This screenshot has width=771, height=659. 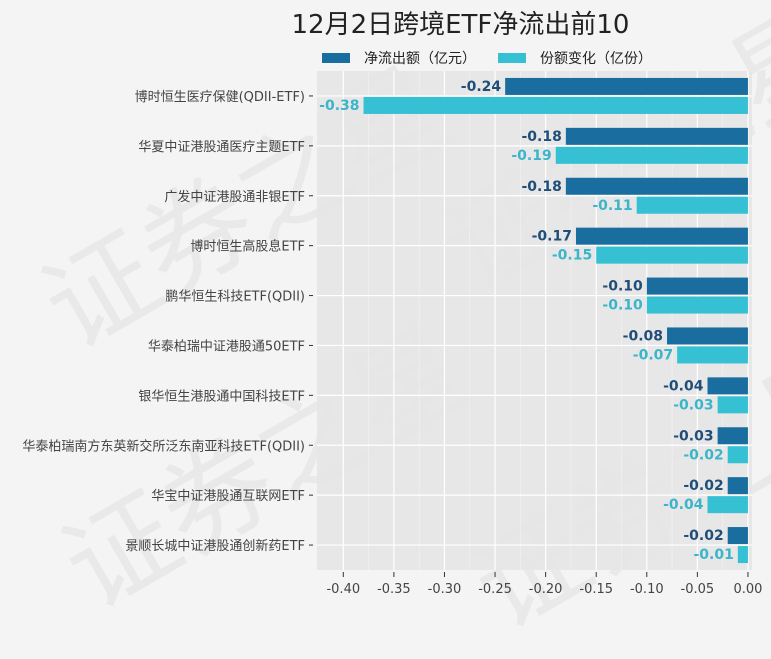 I want to click on x-tick-label: -0.05, so click(x=698, y=589).